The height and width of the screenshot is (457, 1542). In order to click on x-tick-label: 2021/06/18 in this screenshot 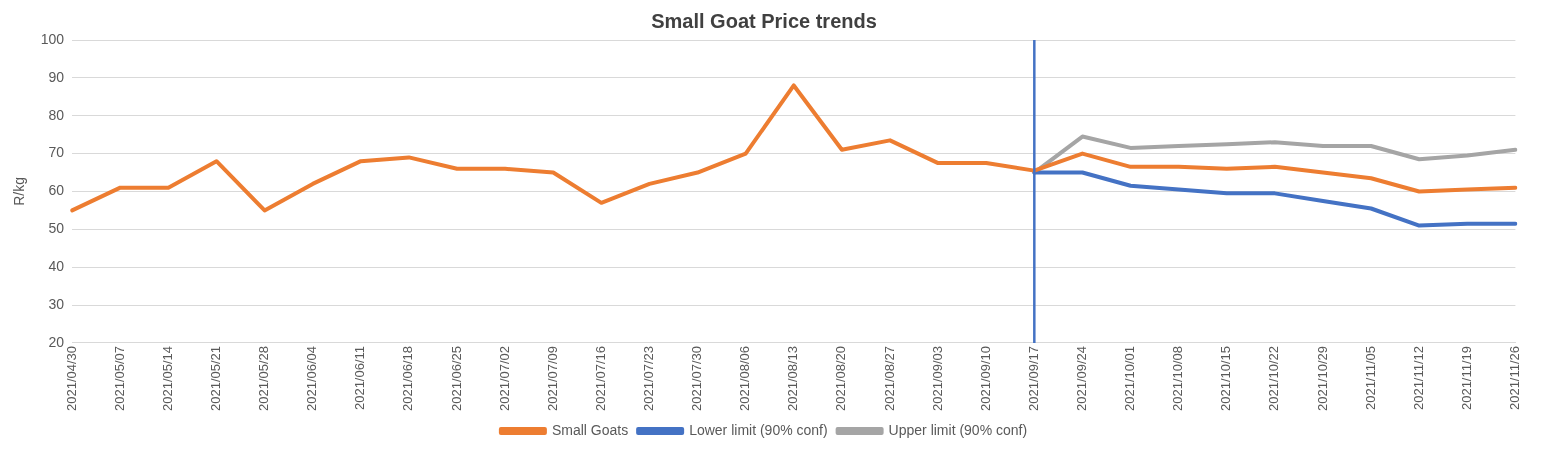, I will do `click(408, 378)`.